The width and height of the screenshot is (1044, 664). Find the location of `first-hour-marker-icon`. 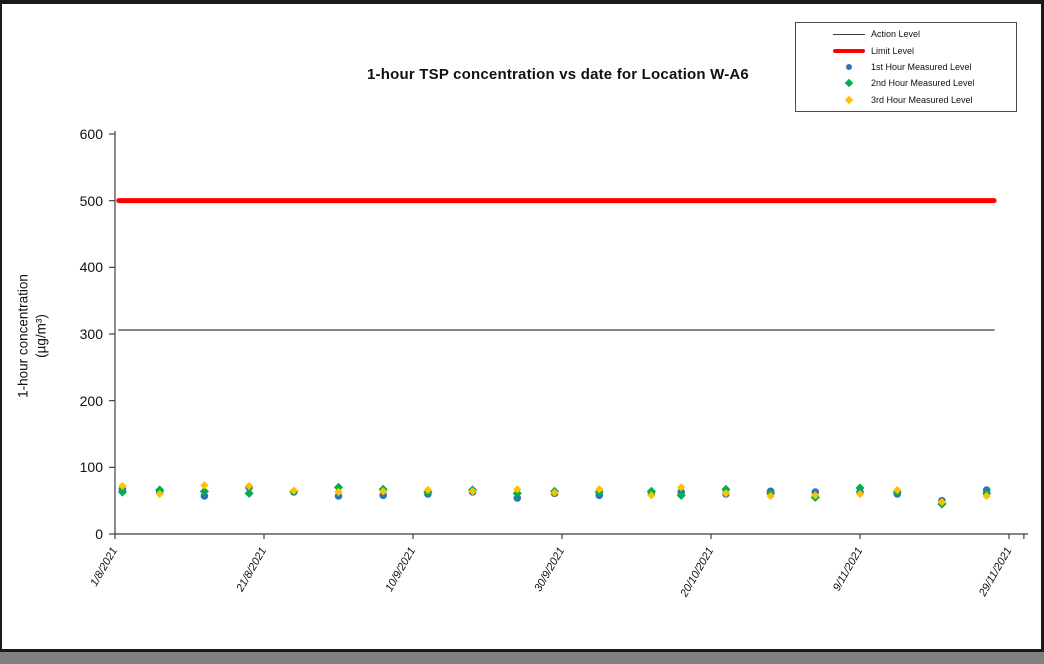

first-hour-marker-icon is located at coordinates (849, 66).